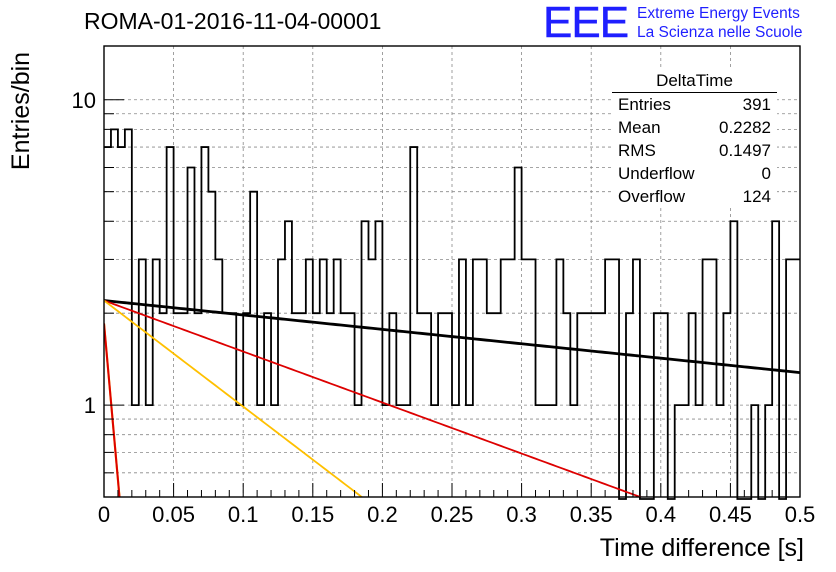 The height and width of the screenshot is (572, 836). Describe the element at coordinates (233, 21) in the screenshot. I see `chart-title: ROMA-01-2016-11-04-00001` at that location.